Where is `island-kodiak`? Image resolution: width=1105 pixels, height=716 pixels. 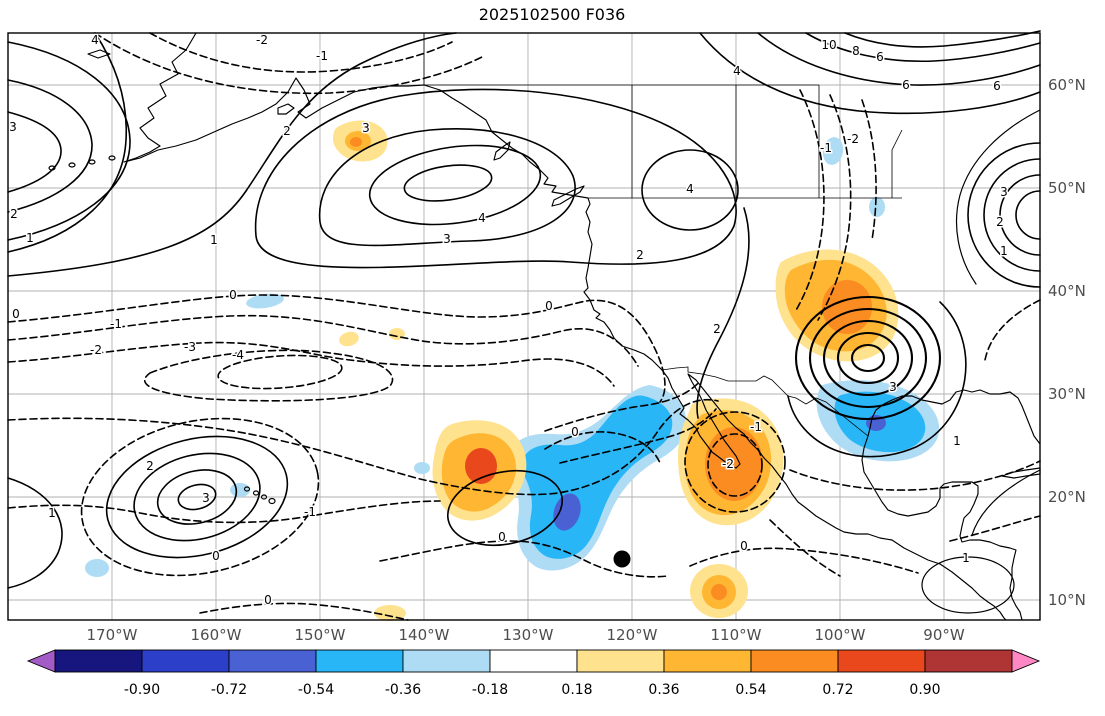 island-kodiak is located at coordinates (286, 109).